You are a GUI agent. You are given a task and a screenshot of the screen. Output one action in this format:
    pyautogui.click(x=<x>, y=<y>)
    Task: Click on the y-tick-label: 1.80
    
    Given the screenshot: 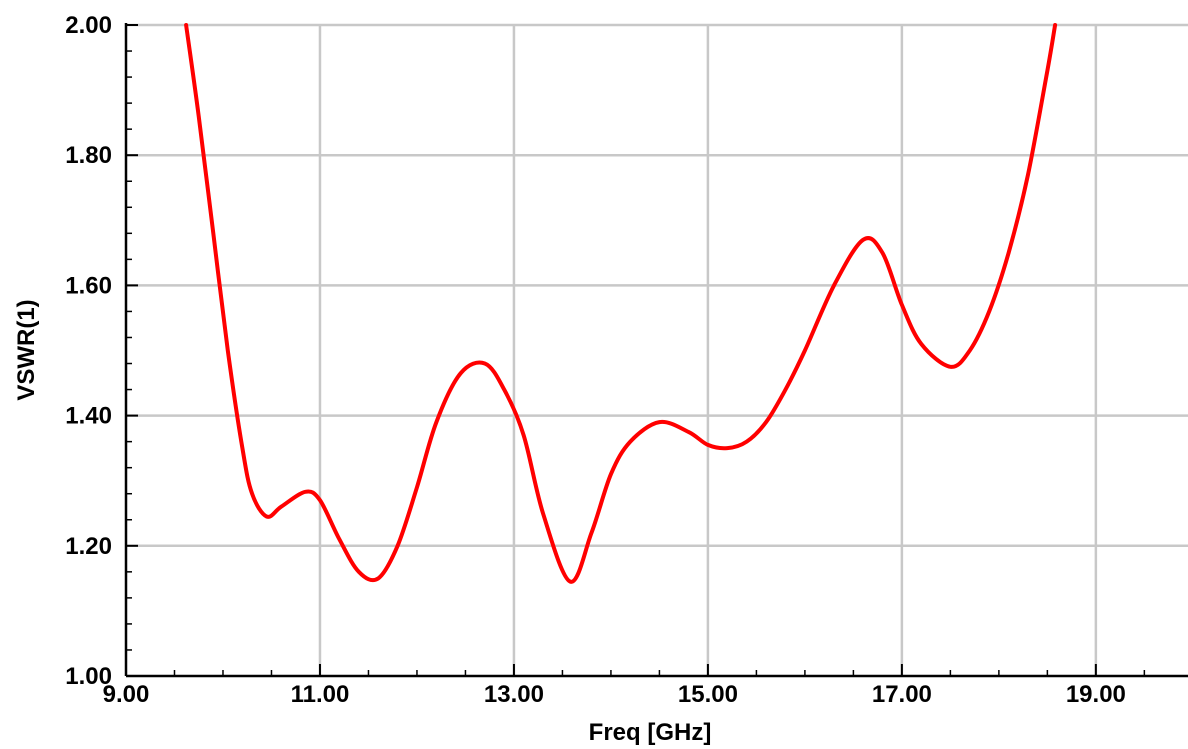 What is the action you would take?
    pyautogui.click(x=88, y=155)
    